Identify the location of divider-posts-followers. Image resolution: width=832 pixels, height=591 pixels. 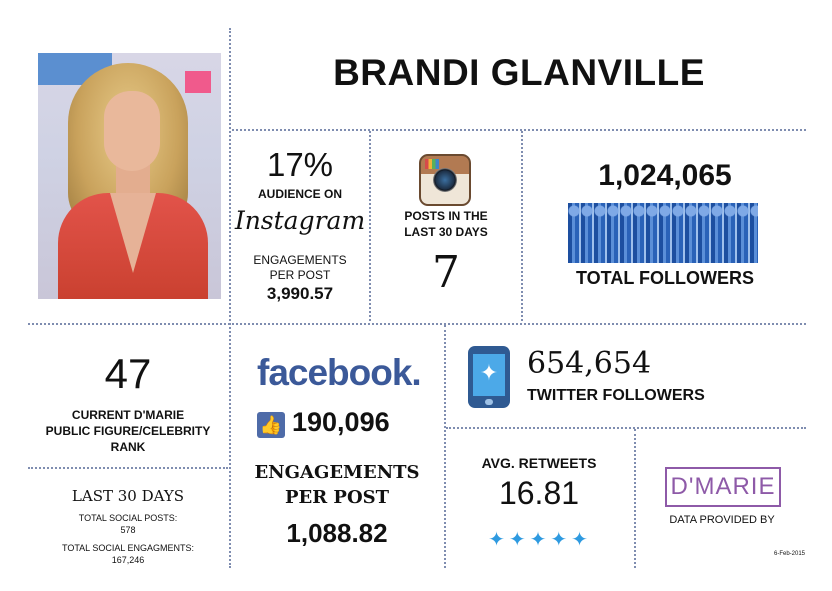
(522, 226).